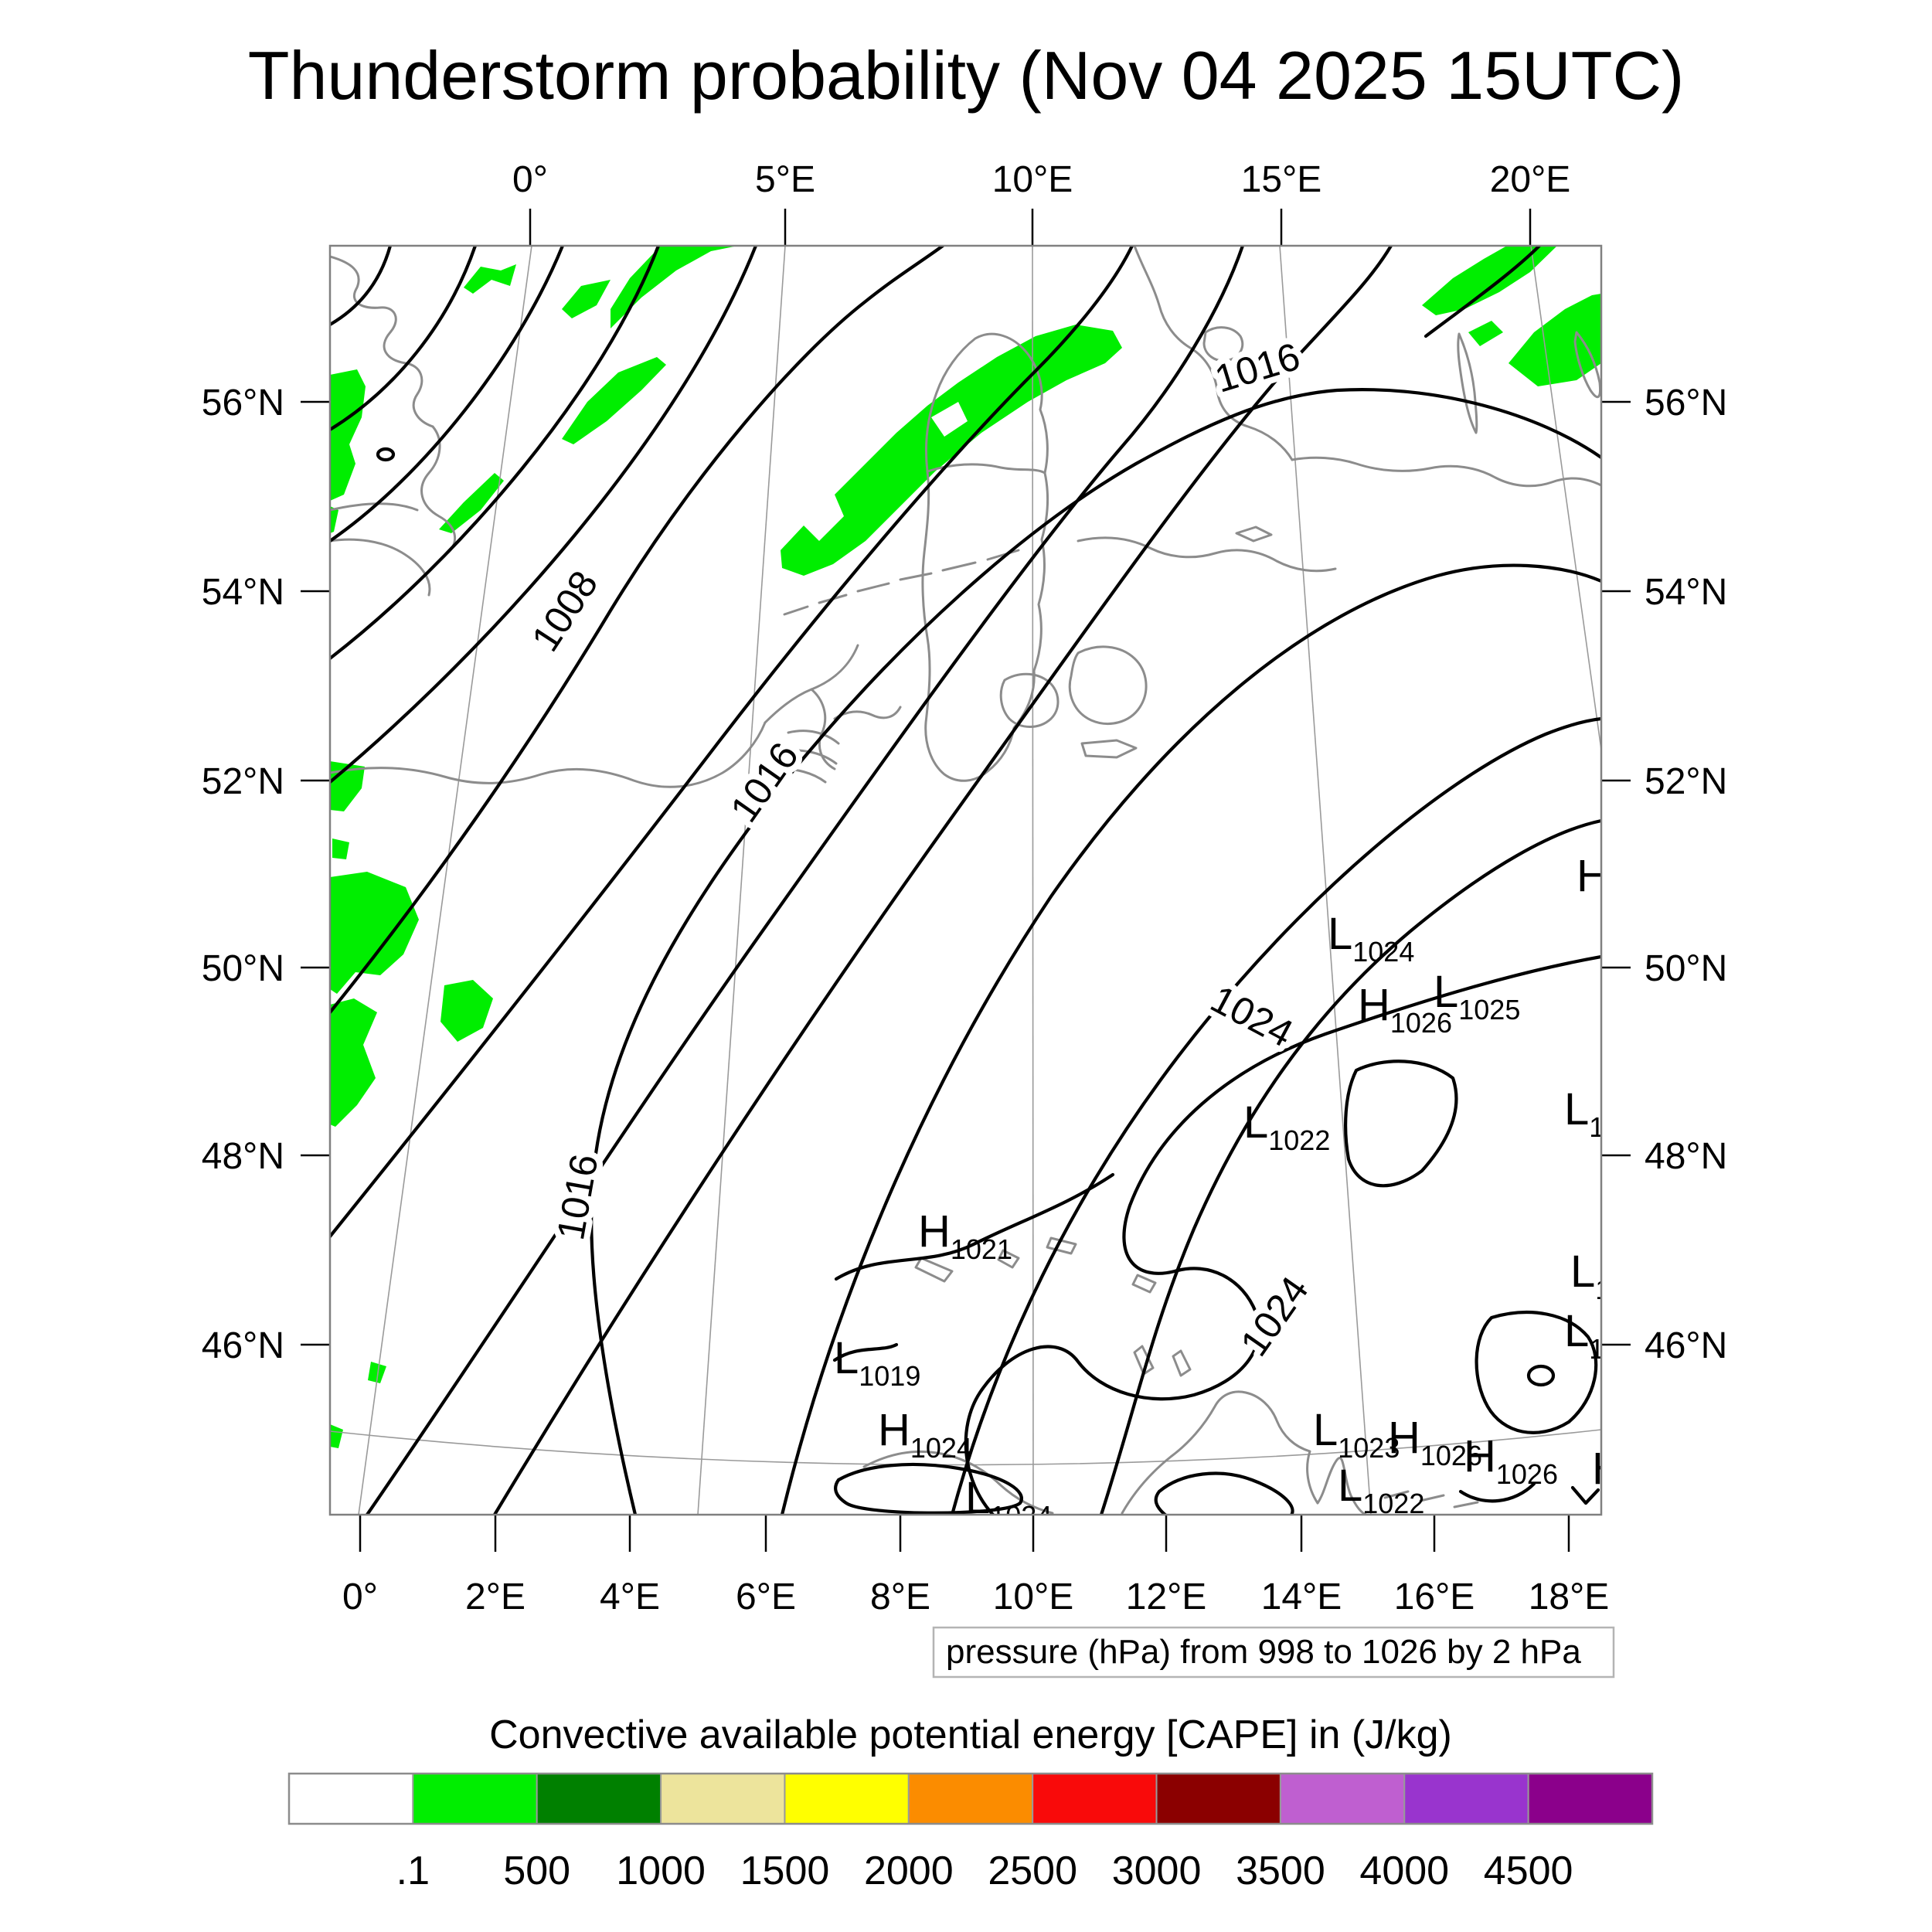 This screenshot has width=1932, height=1932. What do you see at coordinates (1686, 592) in the screenshot?
I see `right-axis-label: 54°N` at bounding box center [1686, 592].